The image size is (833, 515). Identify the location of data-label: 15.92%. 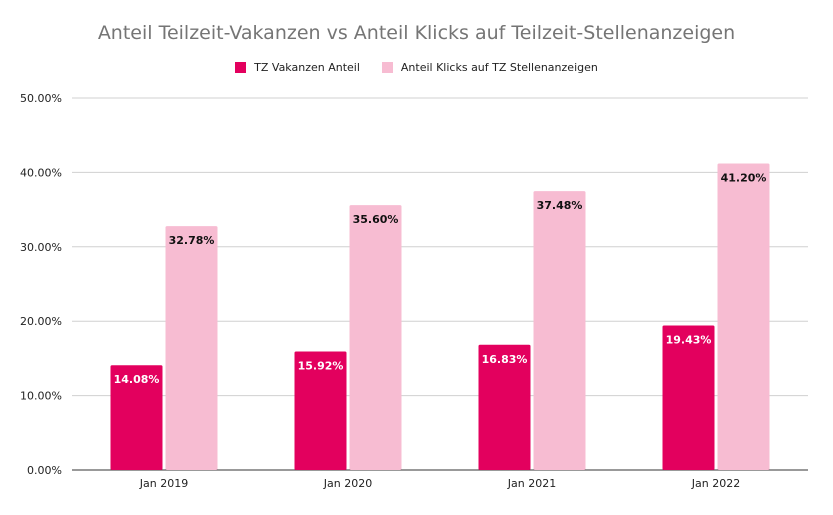
(321, 366).